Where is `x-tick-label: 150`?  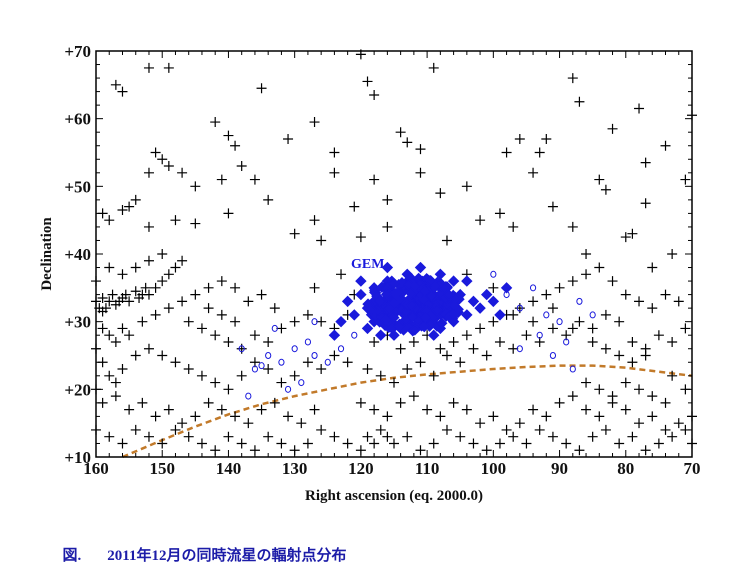 x-tick-label: 150 is located at coordinates (162, 468).